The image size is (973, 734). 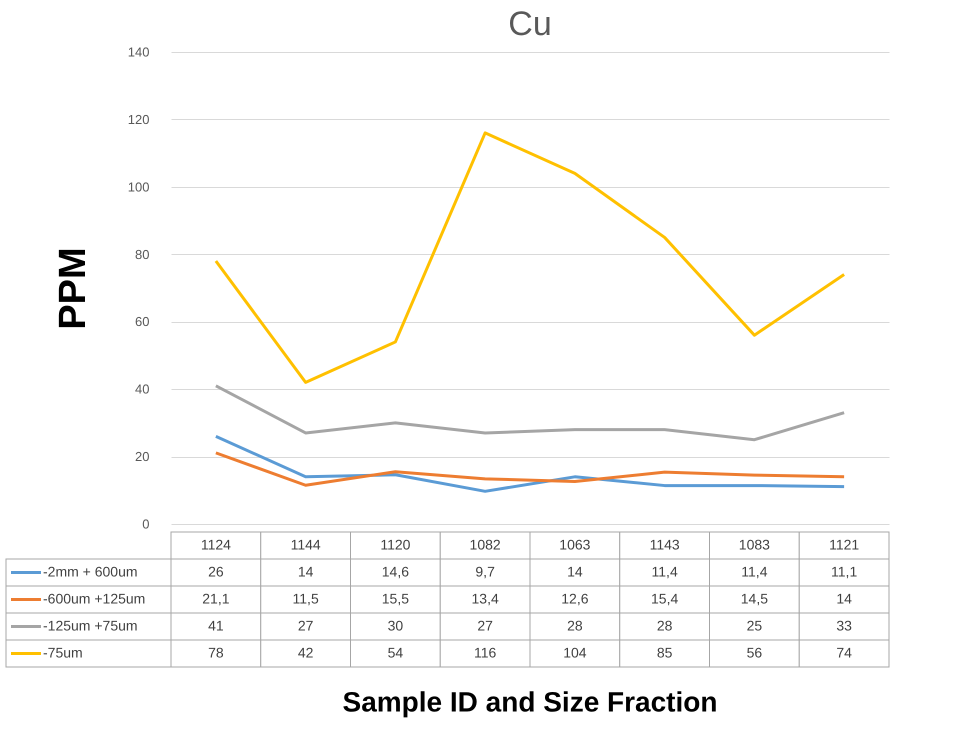 I want to click on data-label: 11,1, so click(x=844, y=572).